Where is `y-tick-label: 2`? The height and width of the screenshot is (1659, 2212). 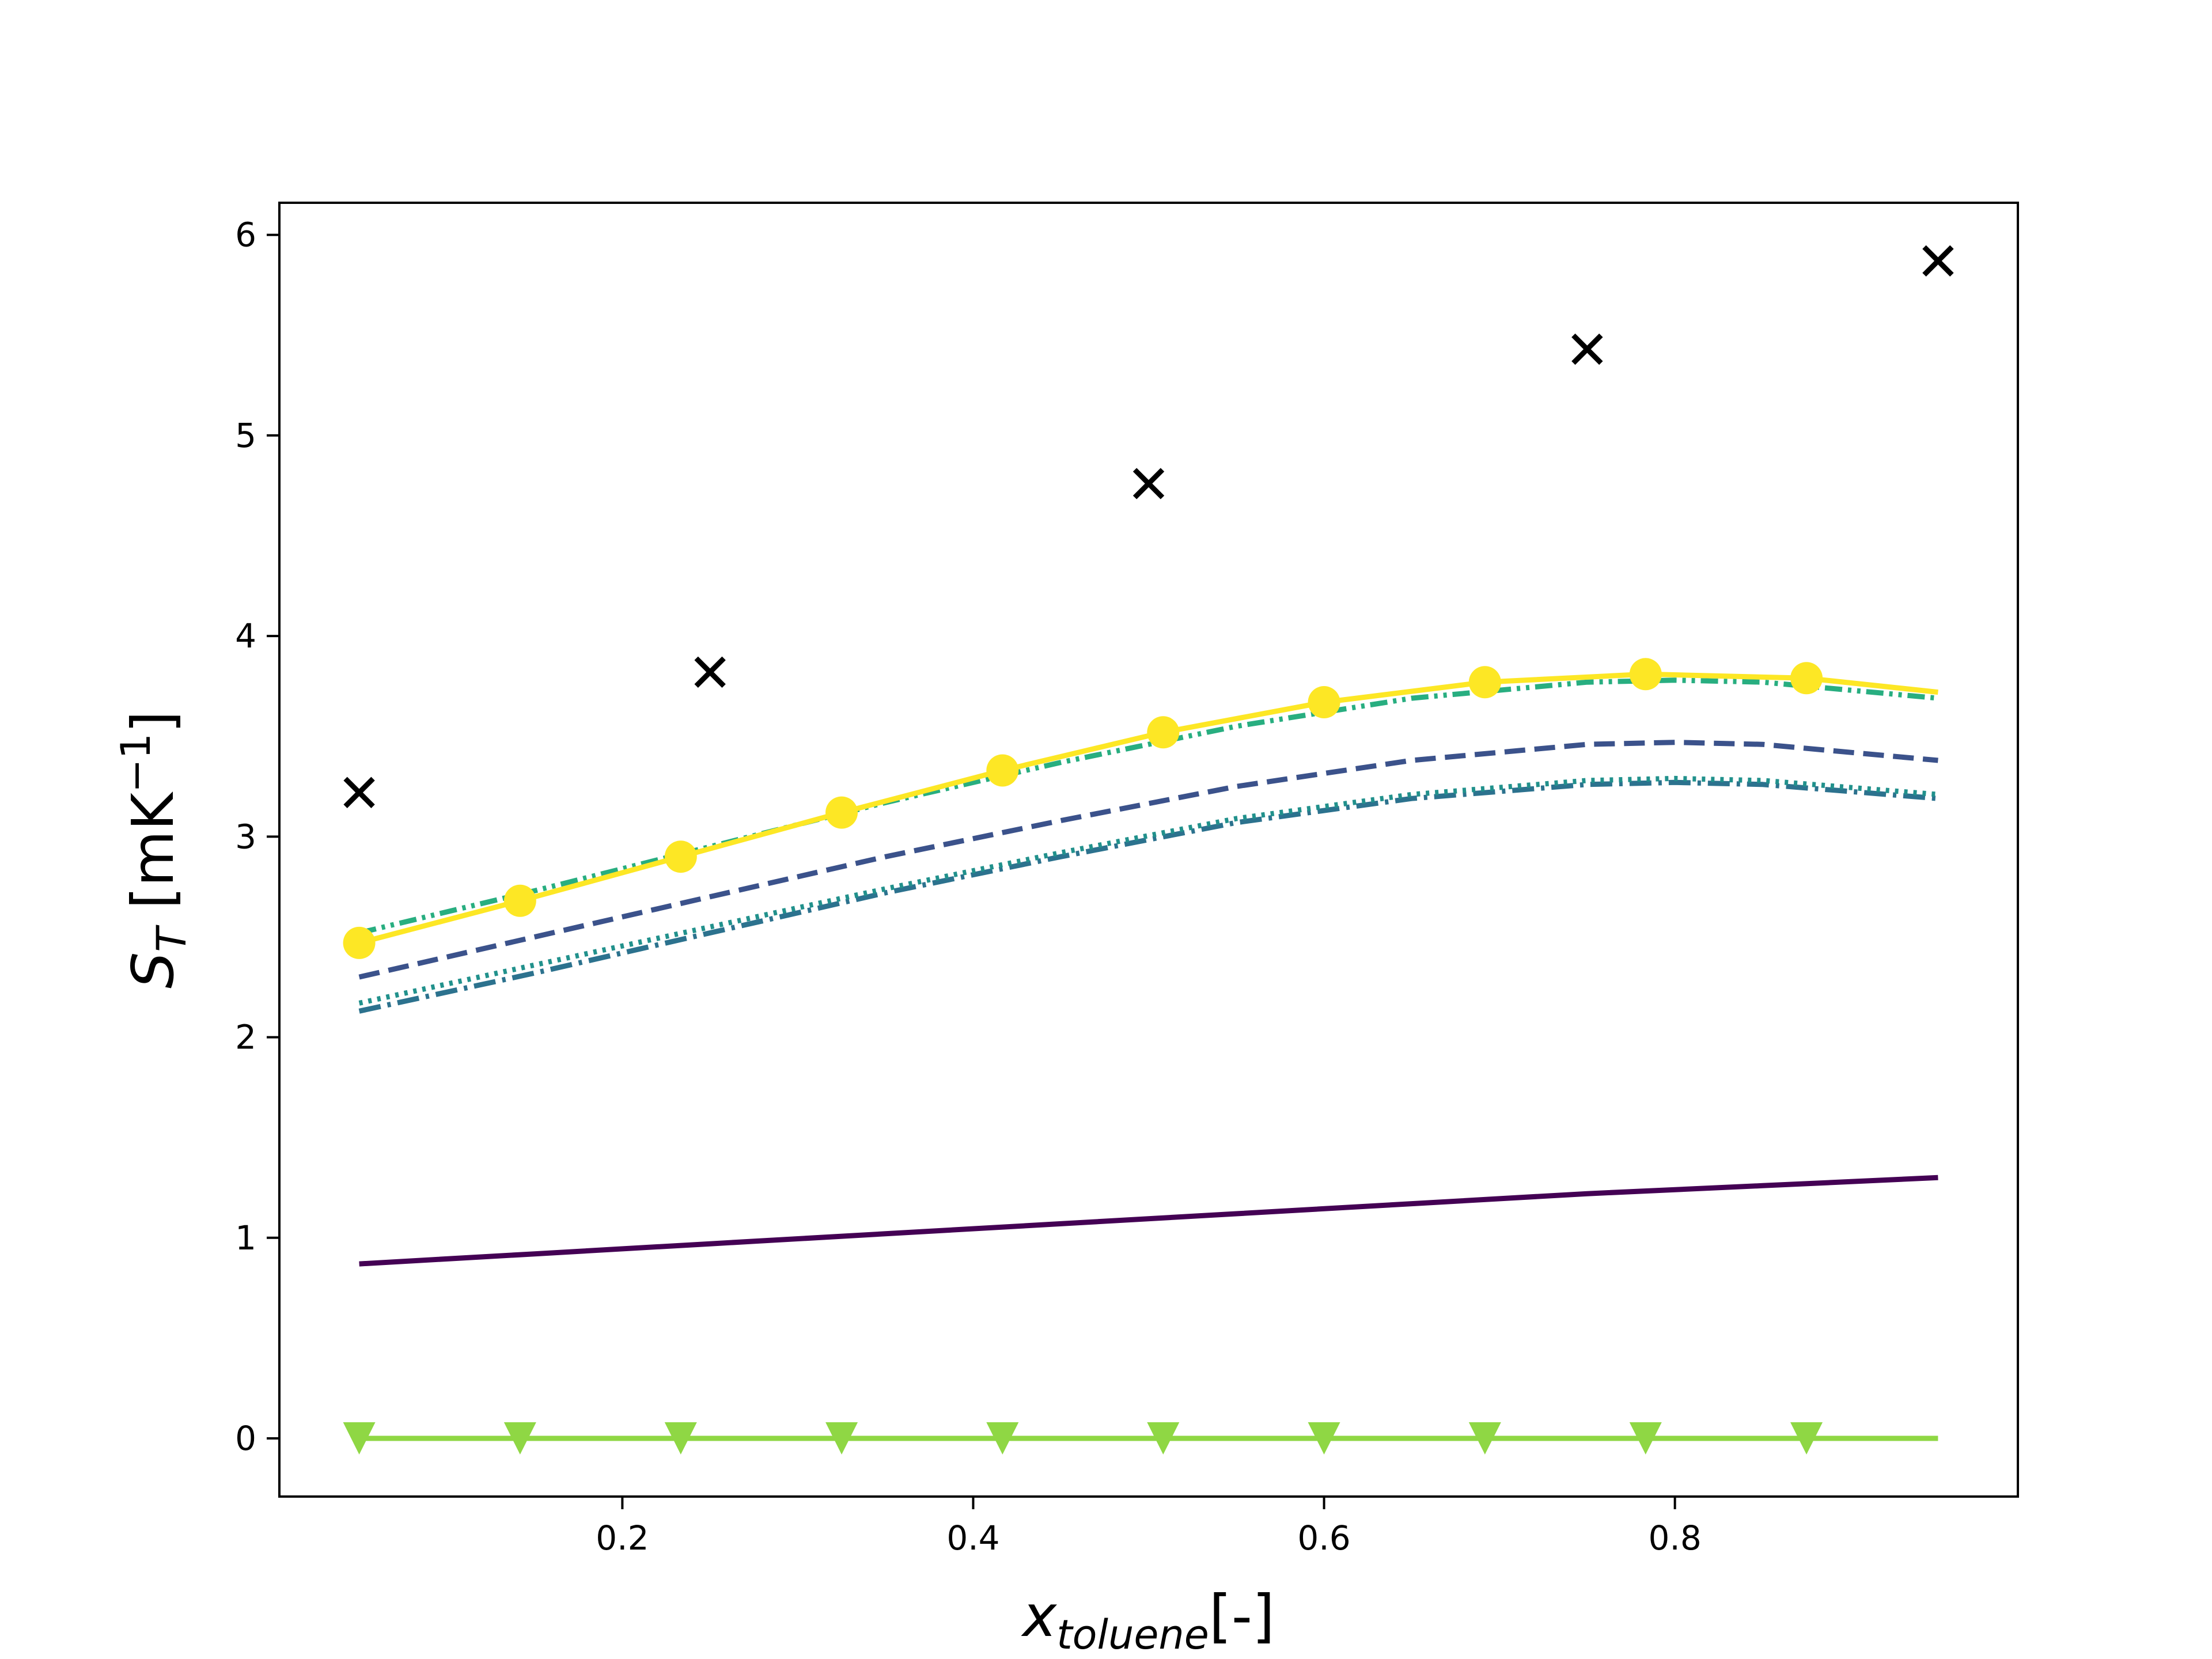
y-tick-label: 2 is located at coordinates (245, 1037).